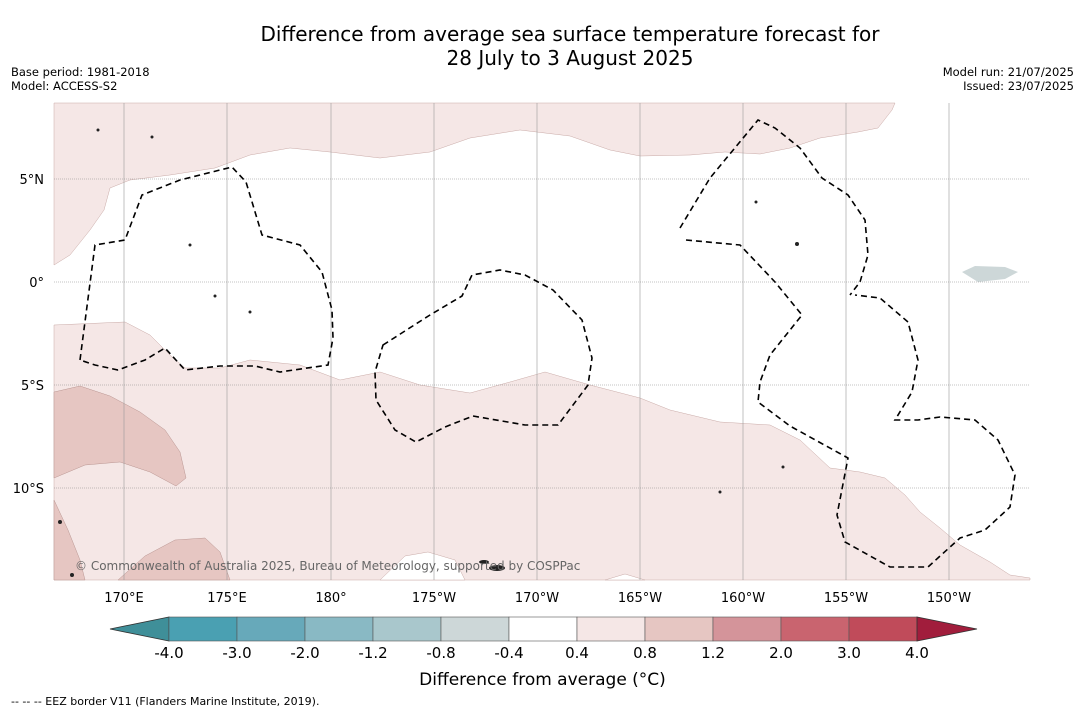 This screenshot has height=713, width=1085. What do you see at coordinates (168, 653) in the screenshot?
I see `colorbar-tick: -4.0` at bounding box center [168, 653].